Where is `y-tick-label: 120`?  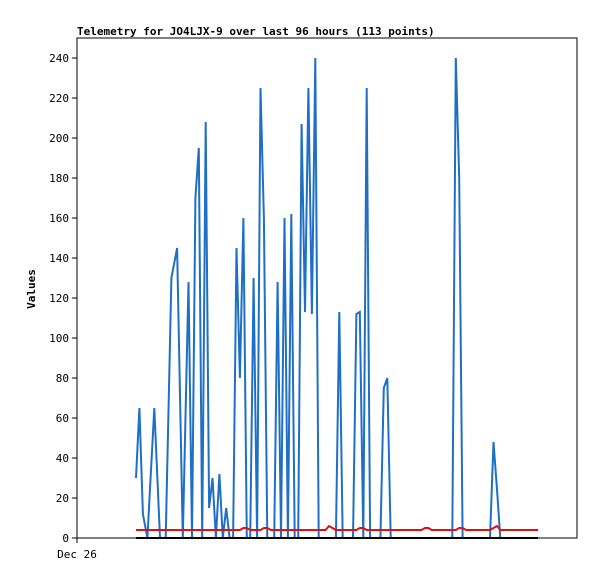
y-tick-label: 120 is located at coordinates (59, 298).